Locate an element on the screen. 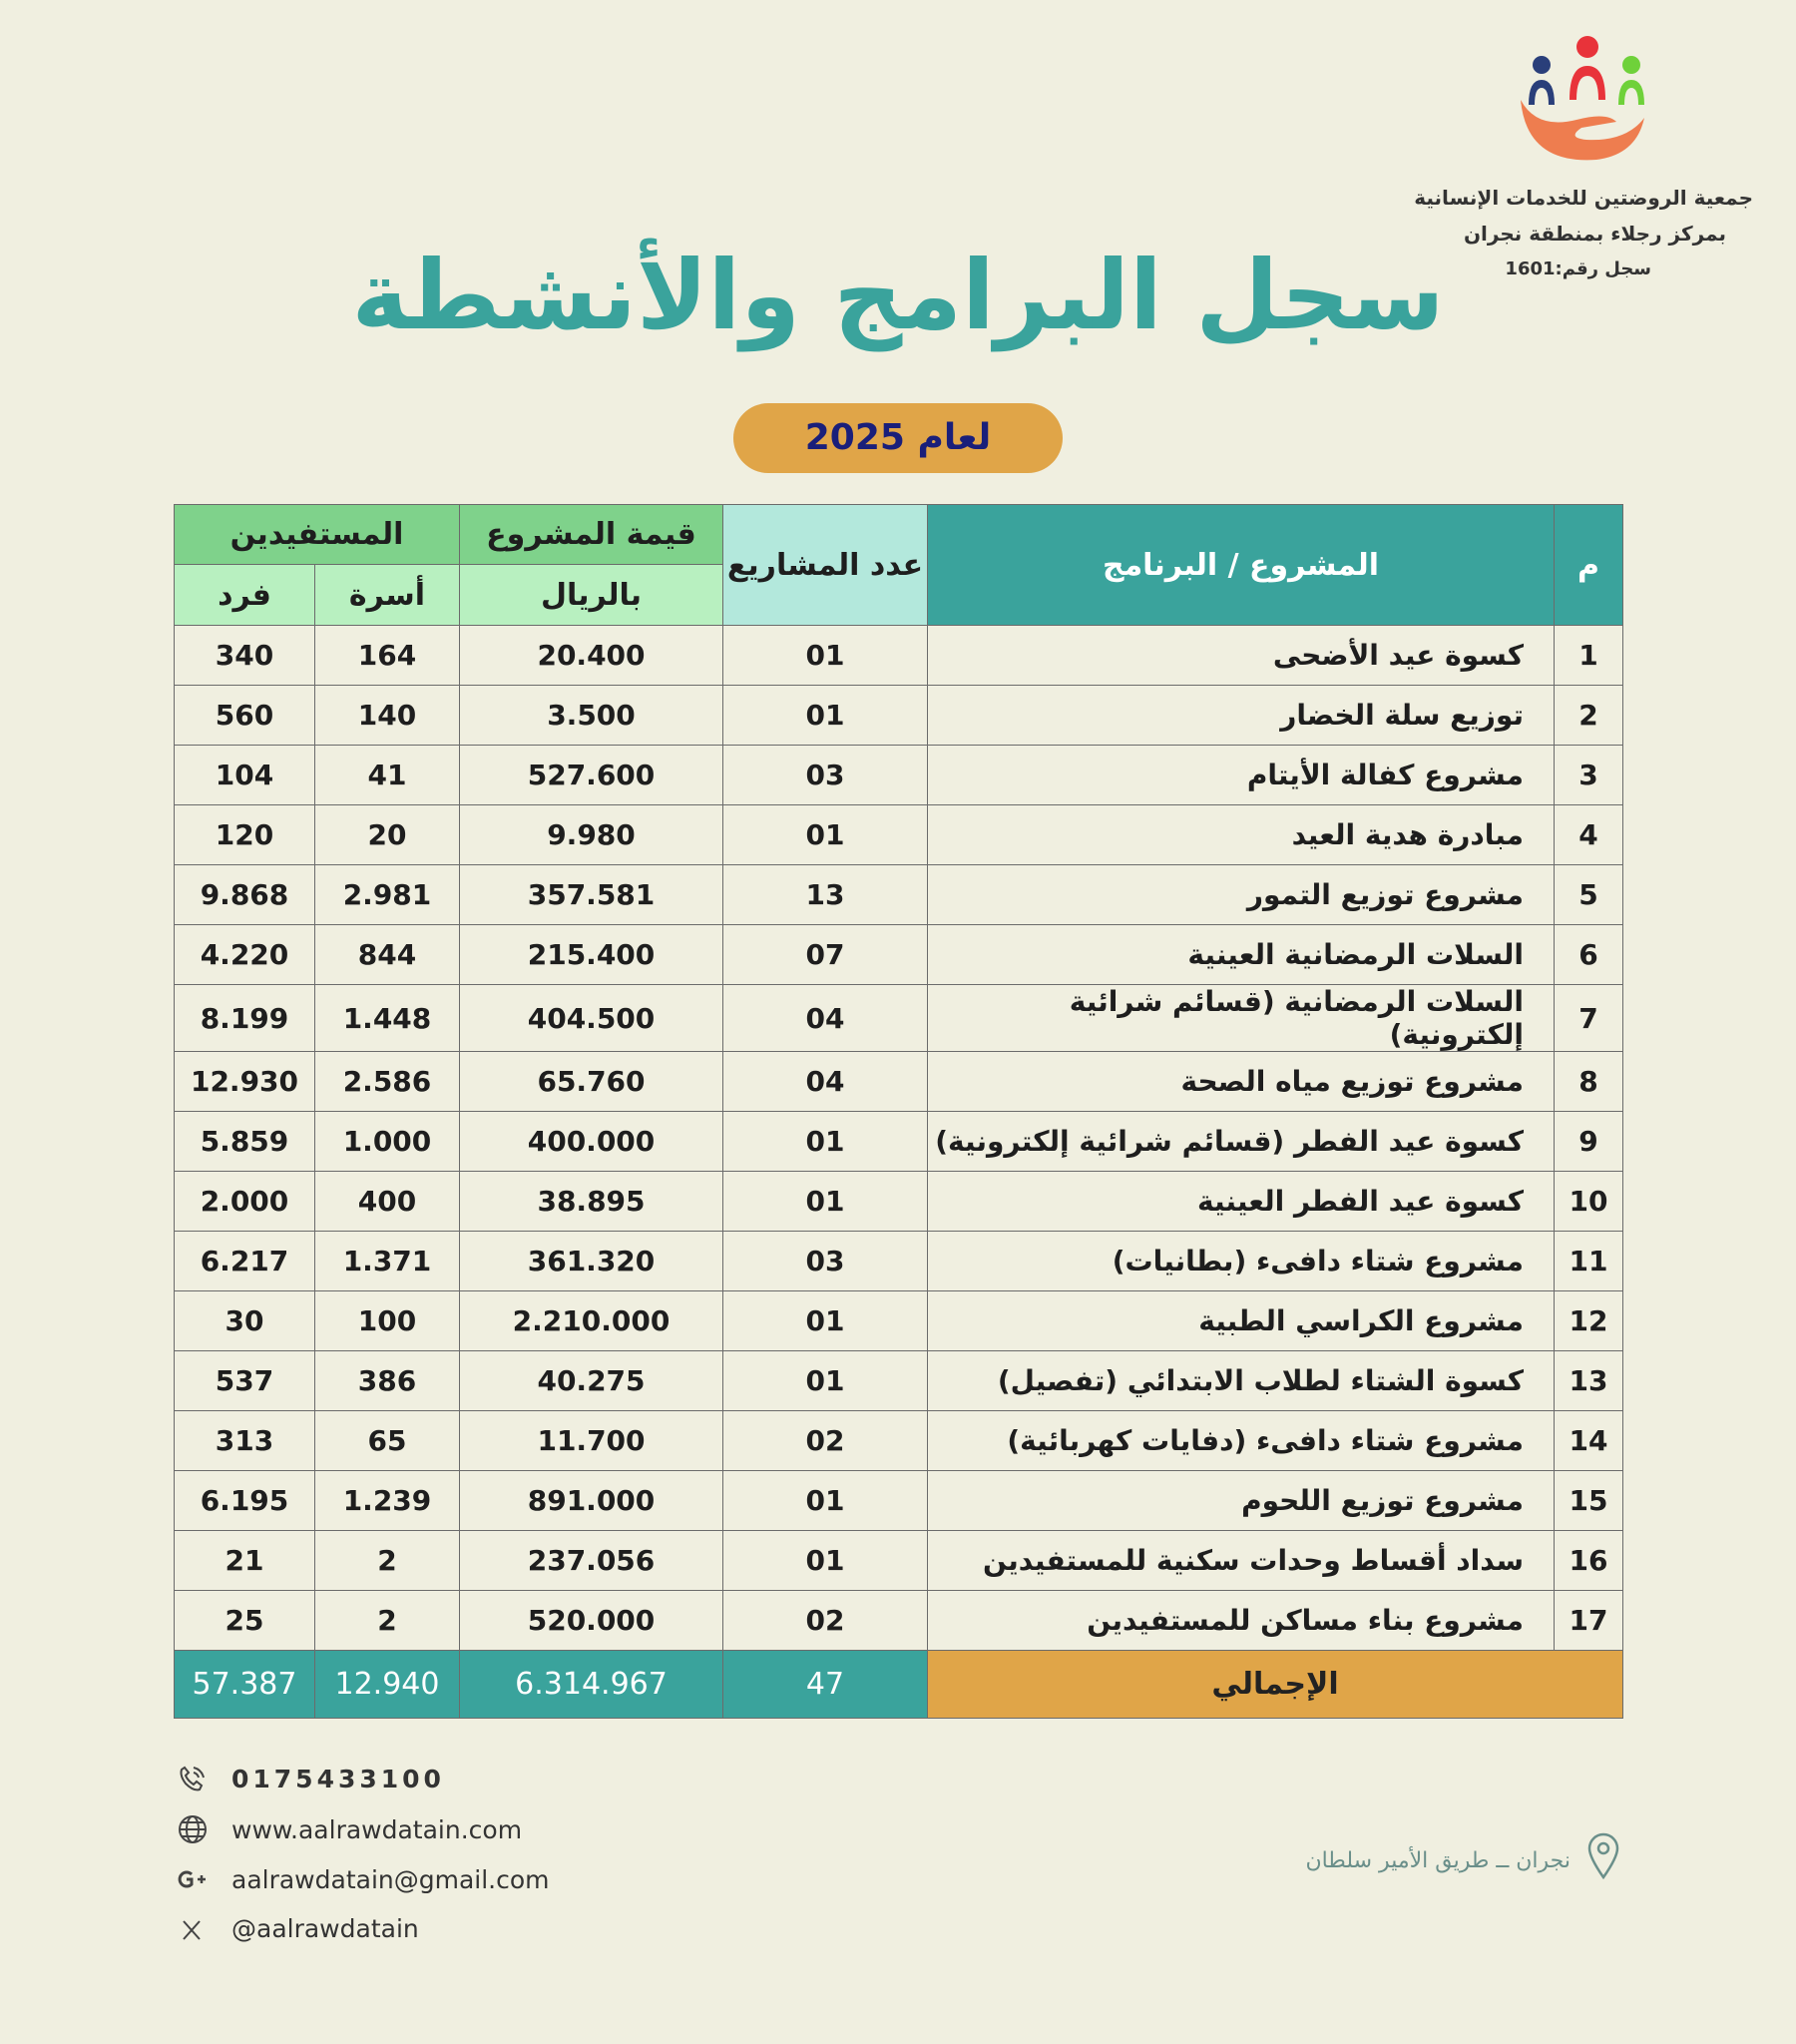  title: سجل البرامج والأنشطة is located at coordinates (898, 295).